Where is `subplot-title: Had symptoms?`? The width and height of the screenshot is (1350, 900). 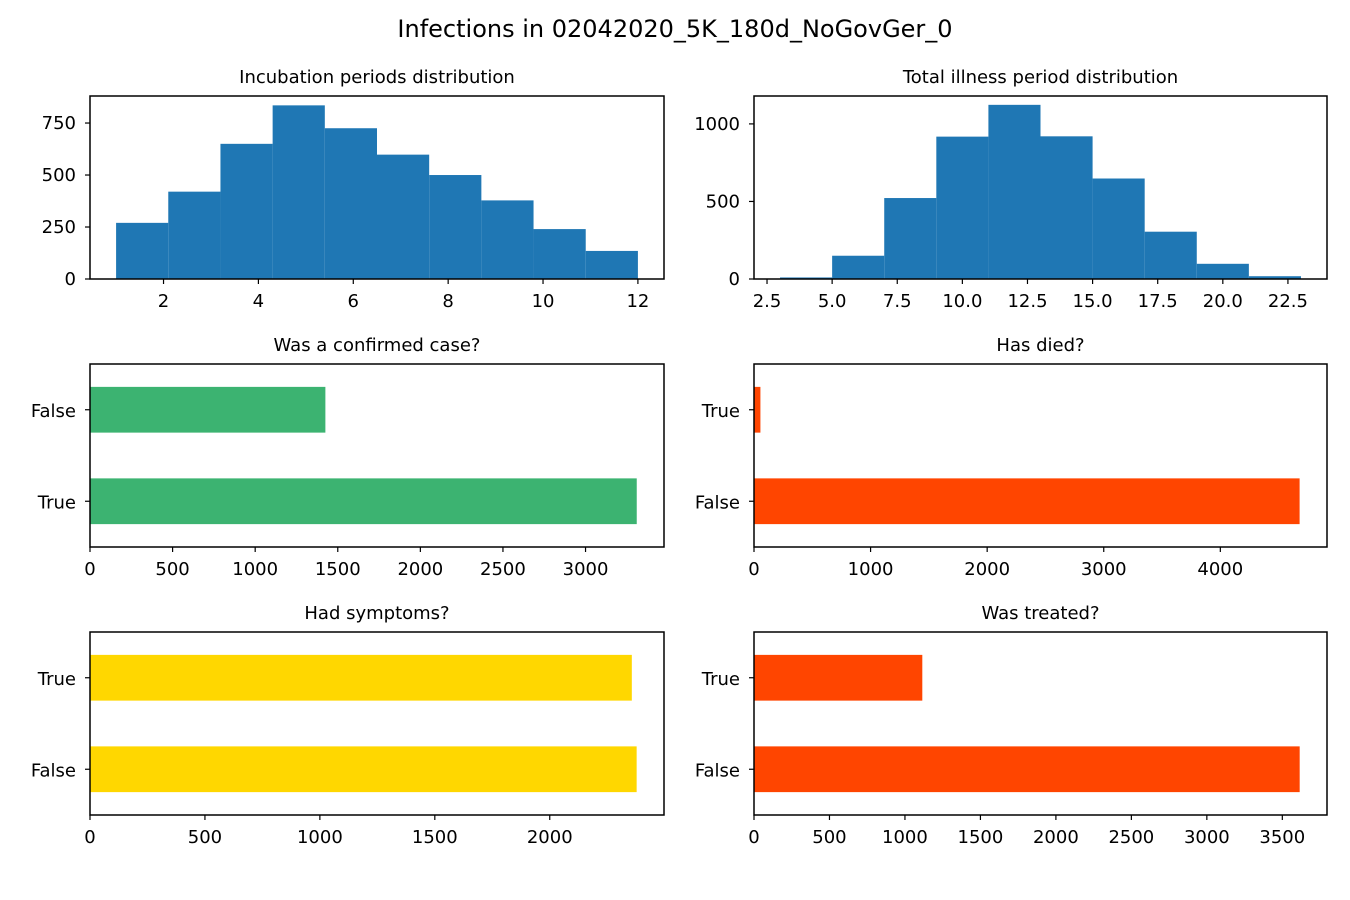 subplot-title: Had symptoms? is located at coordinates (376, 613).